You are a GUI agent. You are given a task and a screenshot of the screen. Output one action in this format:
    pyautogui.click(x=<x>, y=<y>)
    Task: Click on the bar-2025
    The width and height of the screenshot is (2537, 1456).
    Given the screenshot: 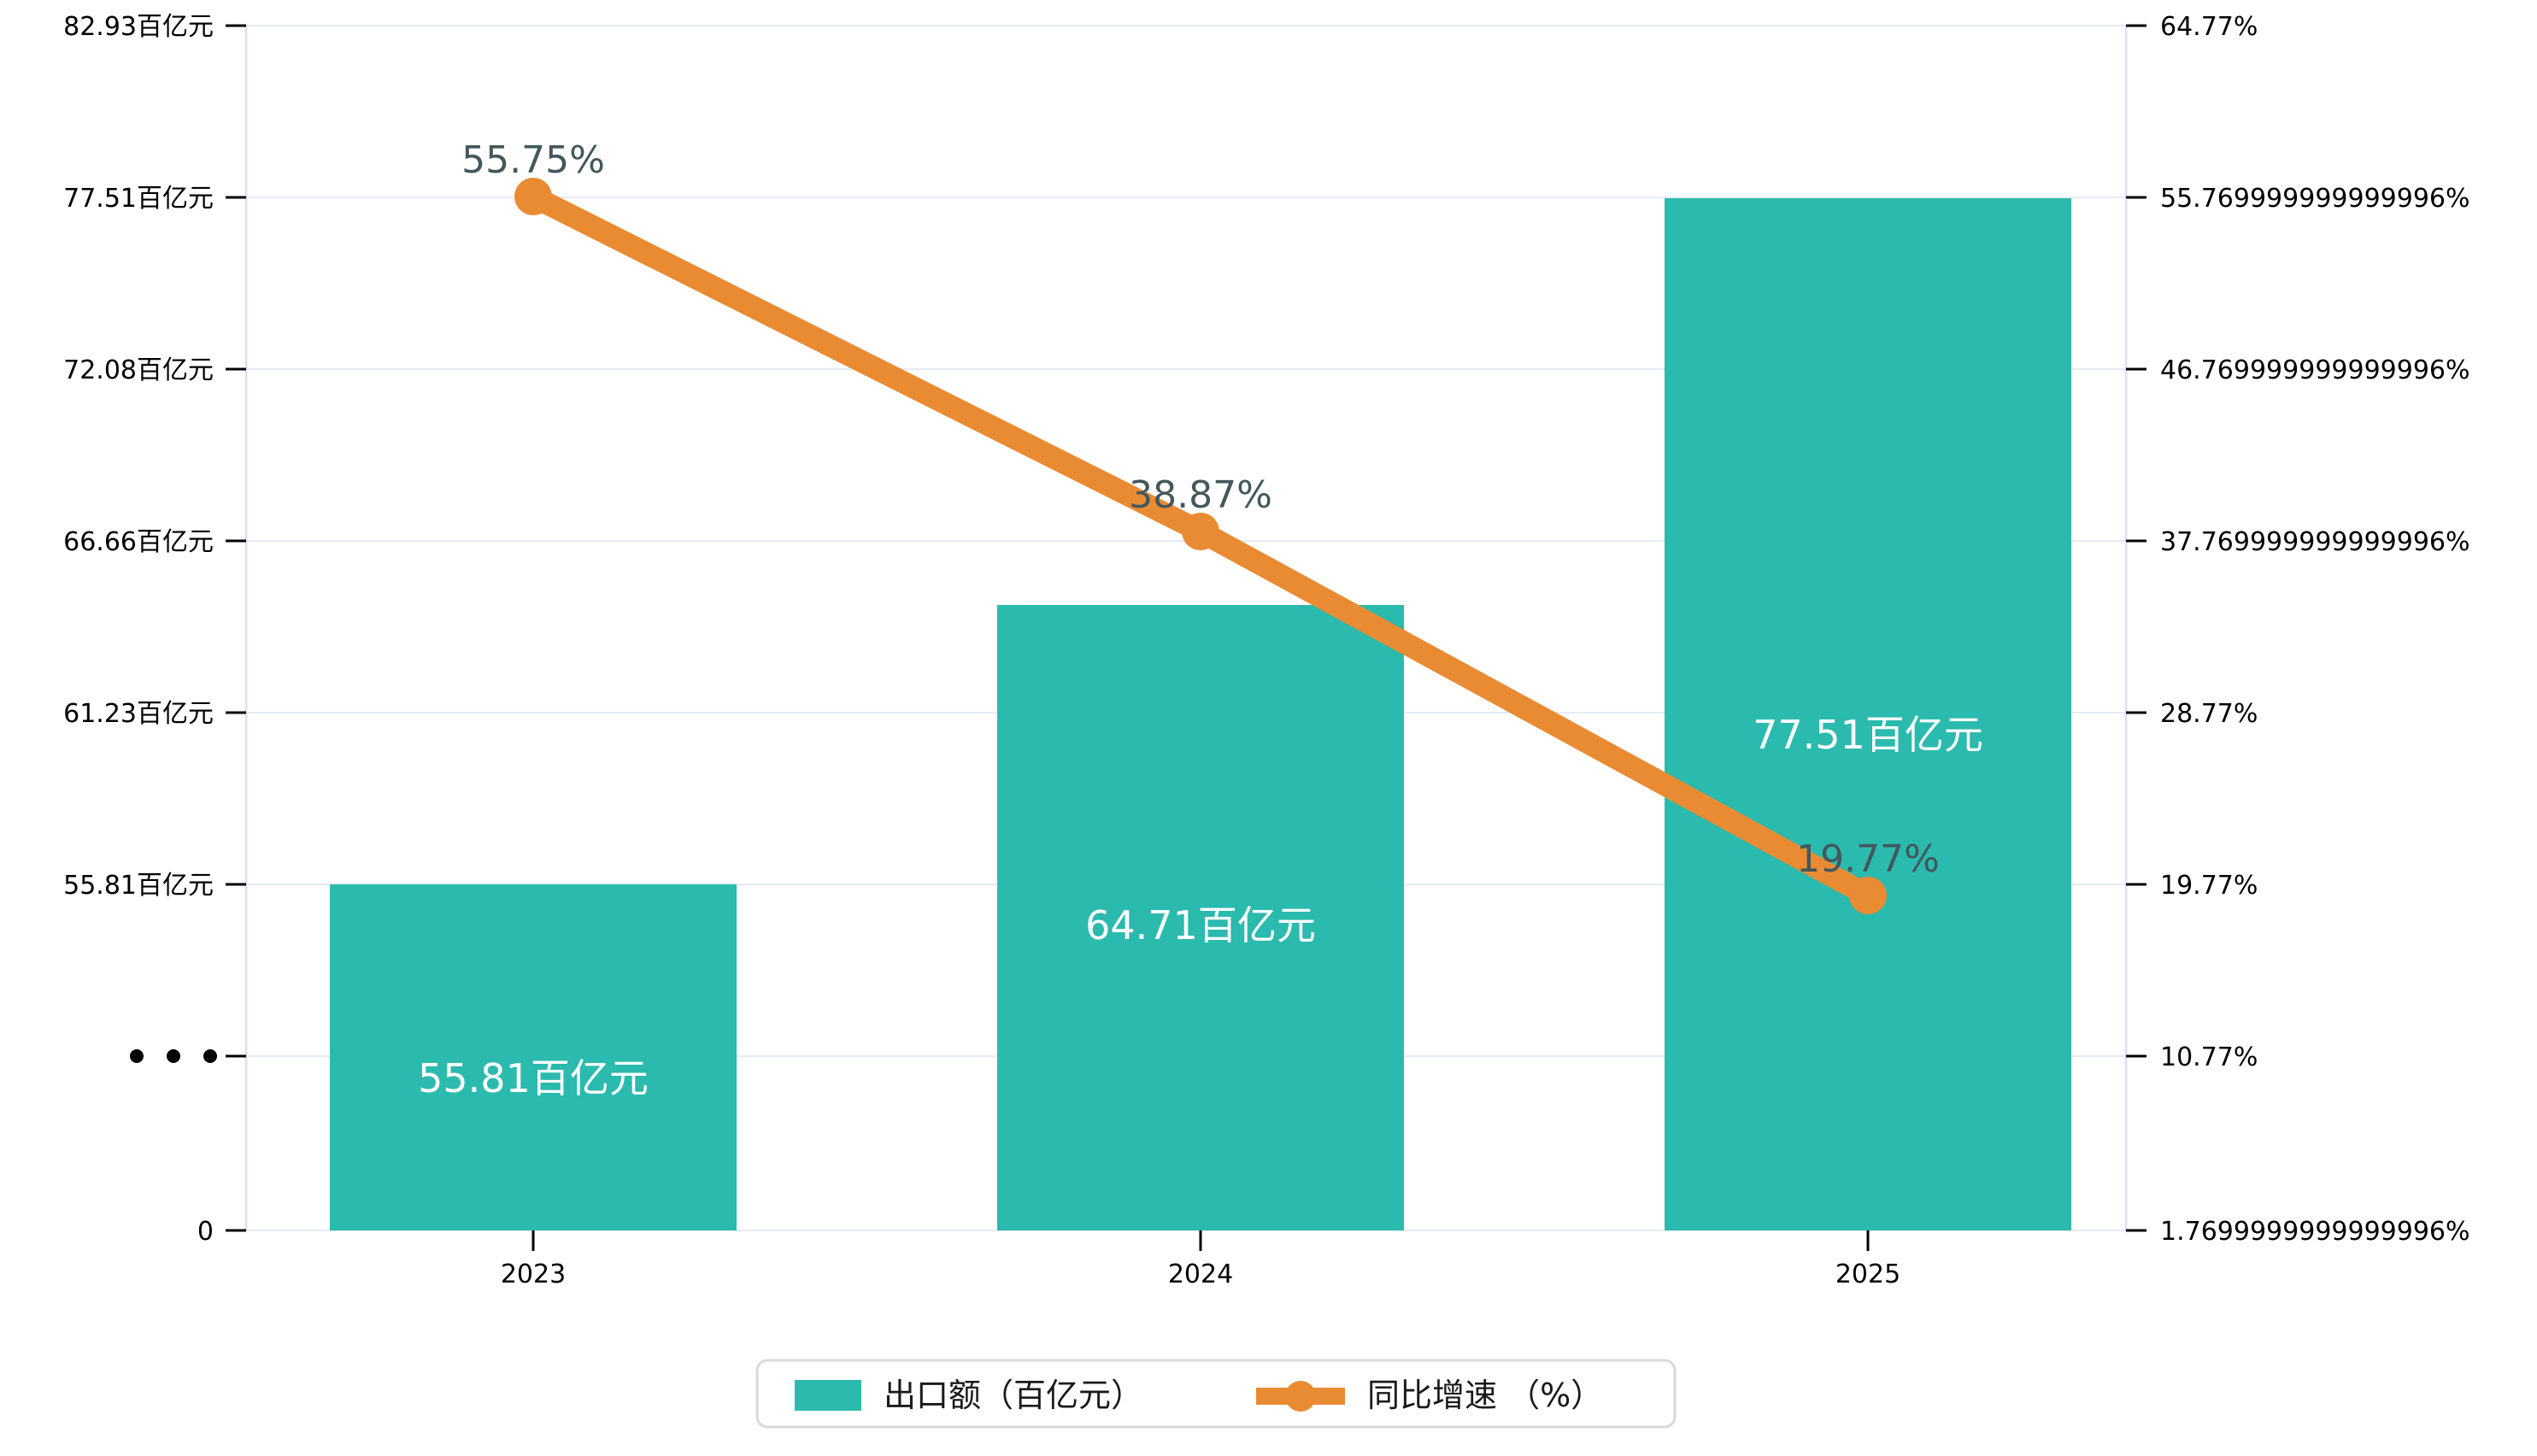 What is the action you would take?
    pyautogui.click(x=1868, y=714)
    